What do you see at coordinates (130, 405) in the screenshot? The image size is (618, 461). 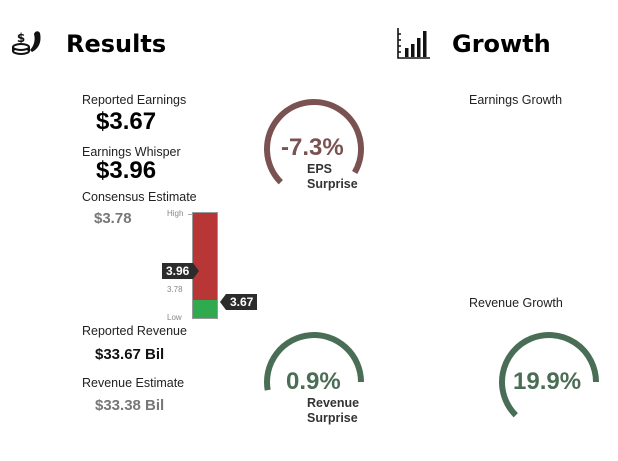 I see `revenue-estimate-value: $33.38 Bil` at bounding box center [130, 405].